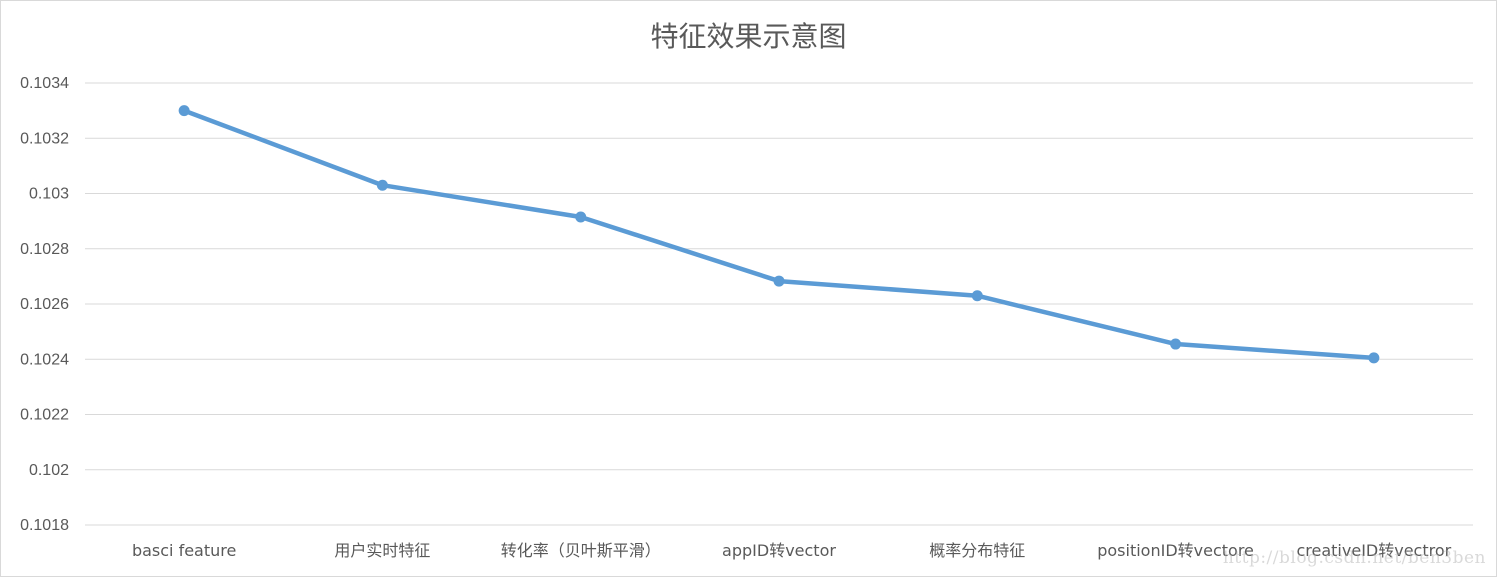 Image resolution: width=1497 pixels, height=577 pixels. Describe the element at coordinates (581, 550) in the screenshot. I see `x-category-label: 转化率（贝叶斯平滑）` at that location.